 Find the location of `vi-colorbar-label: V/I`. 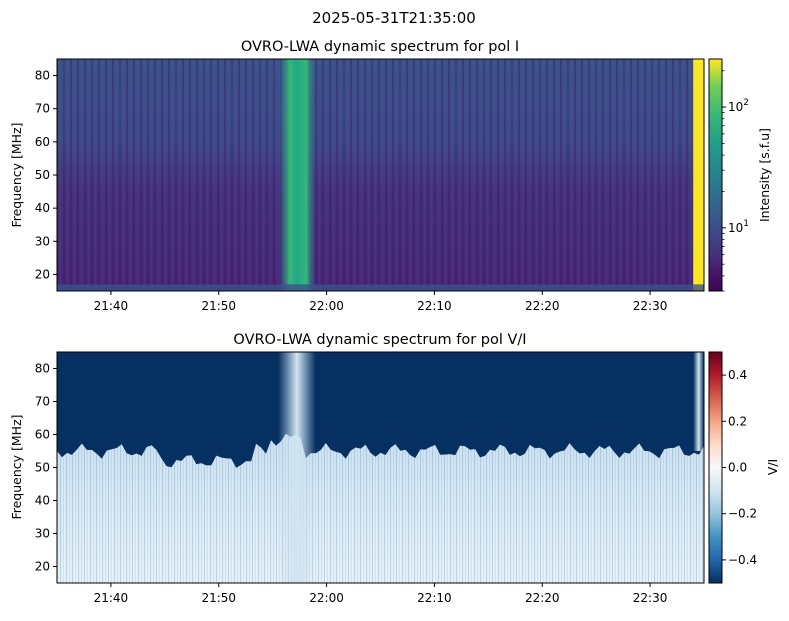

vi-colorbar-label: V/I is located at coordinates (772, 467).